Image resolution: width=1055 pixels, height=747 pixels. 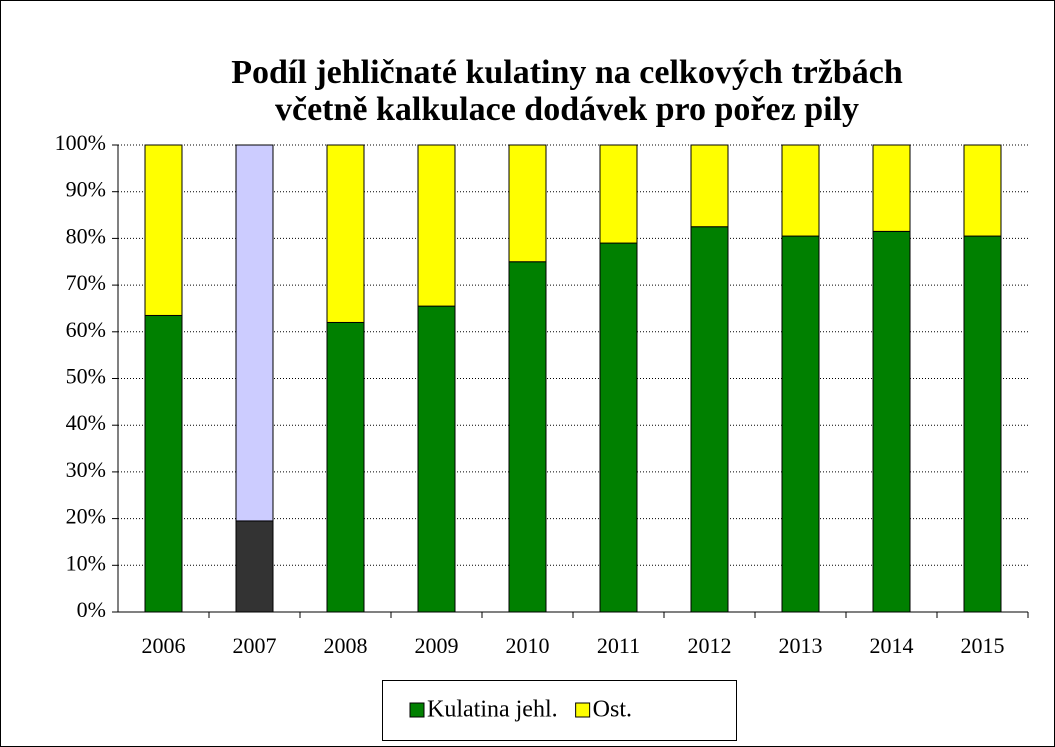 I want to click on x-tick-label: 2010, so click(x=528, y=645).